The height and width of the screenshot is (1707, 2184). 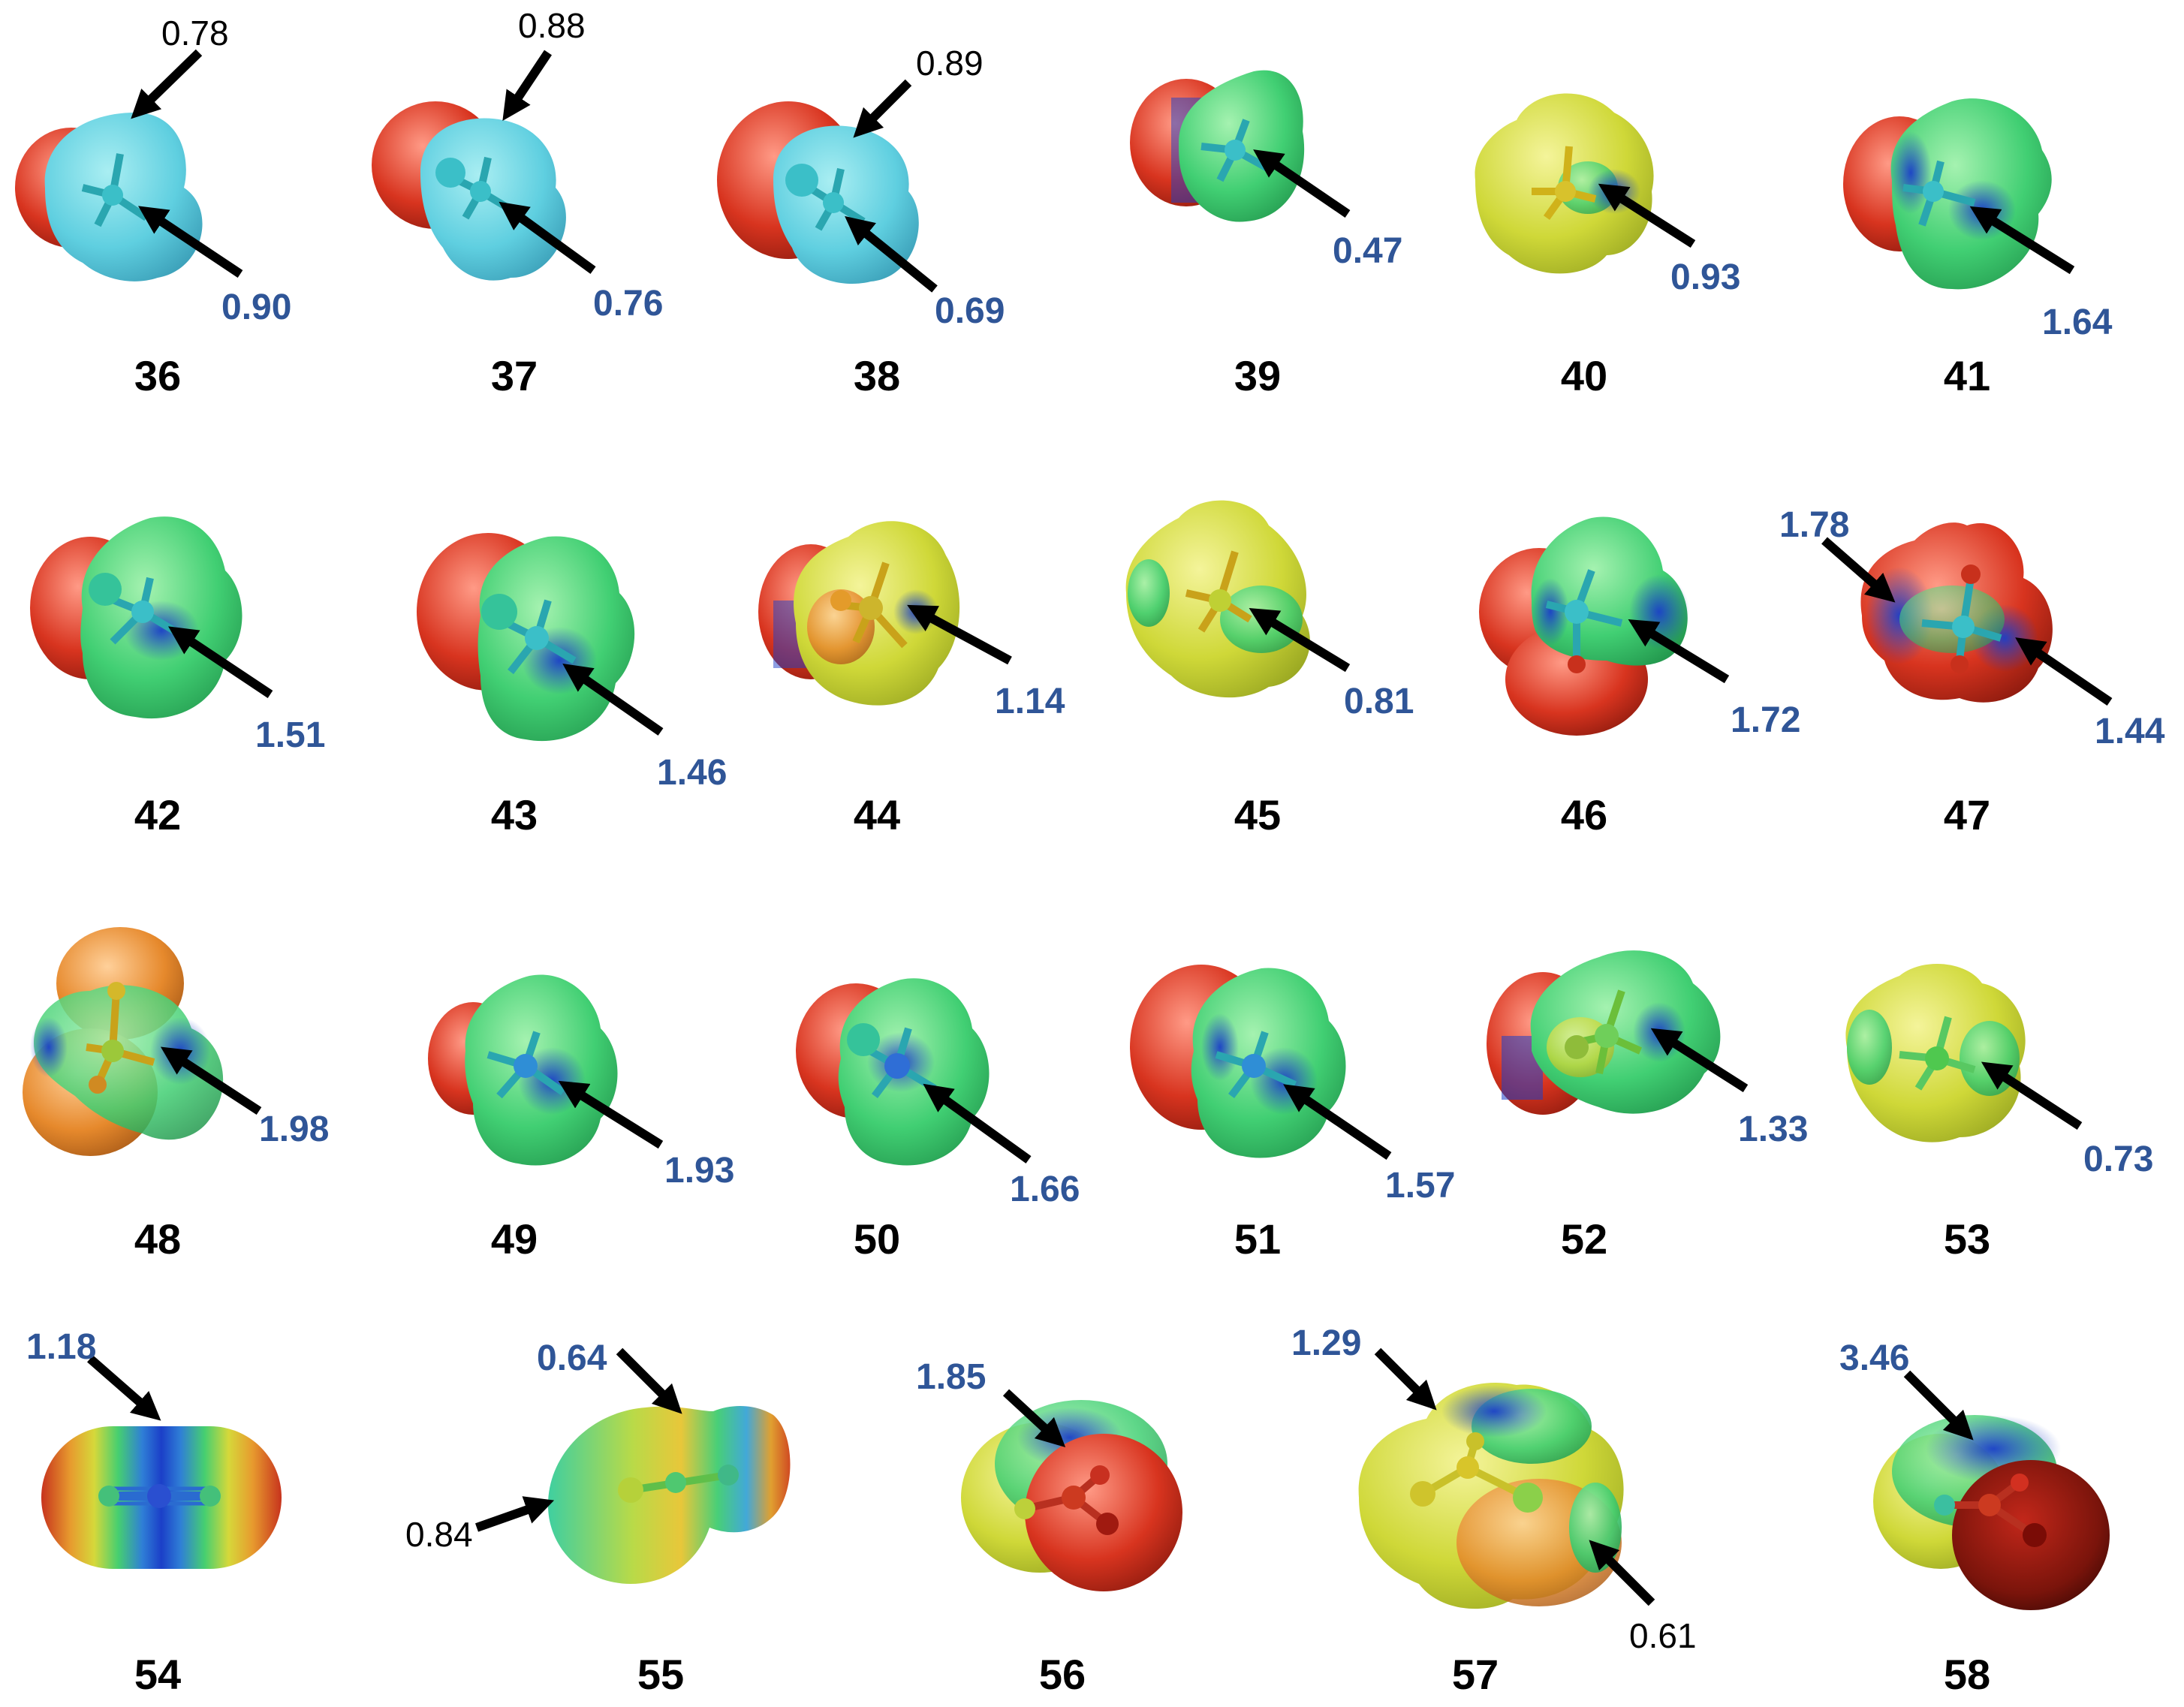 I want to click on panel-label: 55, so click(x=660, y=1674).